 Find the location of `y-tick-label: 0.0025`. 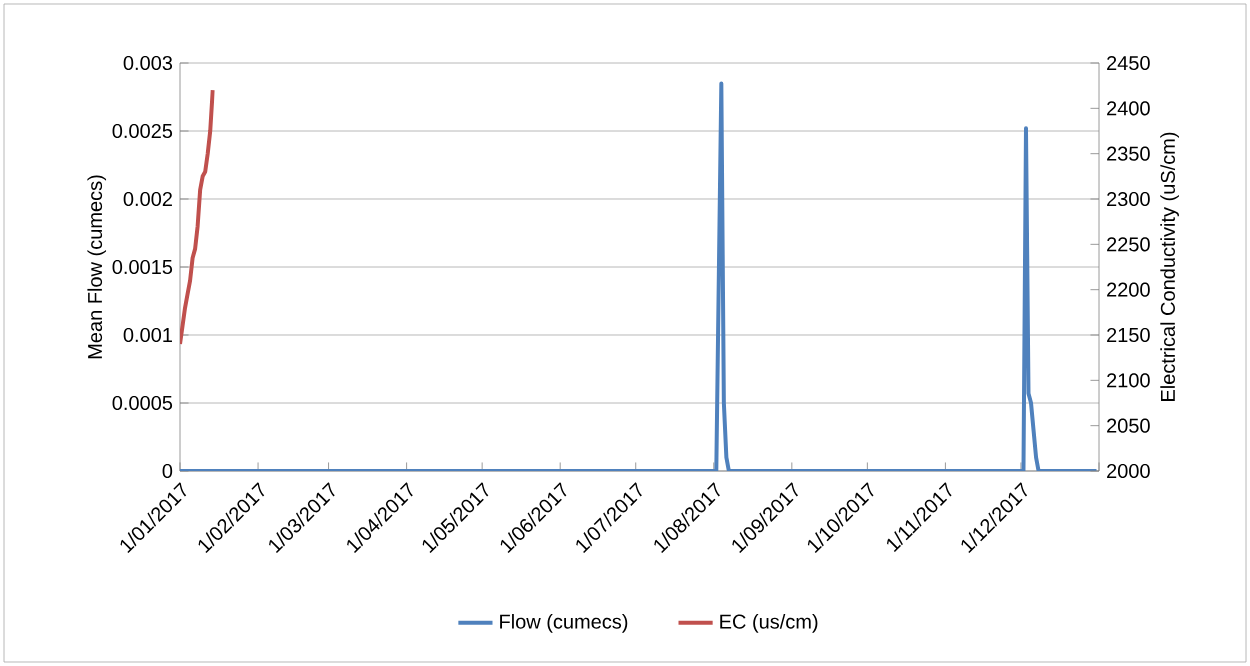

y-tick-label: 0.0025 is located at coordinates (142, 131).